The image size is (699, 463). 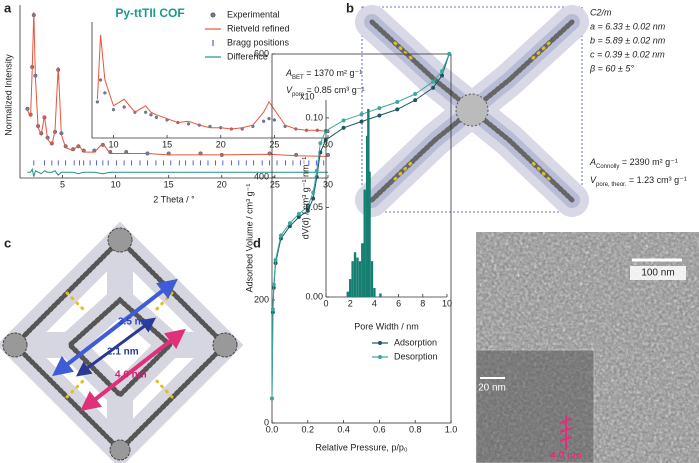 I want to click on legend-symbol, so click(x=213, y=15).